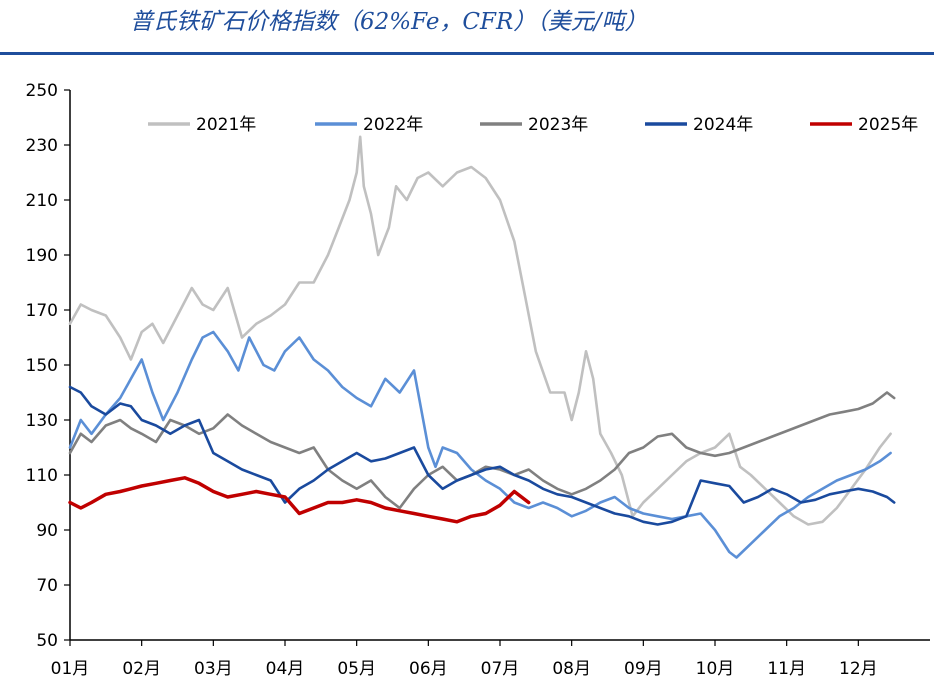  Describe the element at coordinates (47, 641) in the screenshot. I see `y-tick-label: 50` at that location.